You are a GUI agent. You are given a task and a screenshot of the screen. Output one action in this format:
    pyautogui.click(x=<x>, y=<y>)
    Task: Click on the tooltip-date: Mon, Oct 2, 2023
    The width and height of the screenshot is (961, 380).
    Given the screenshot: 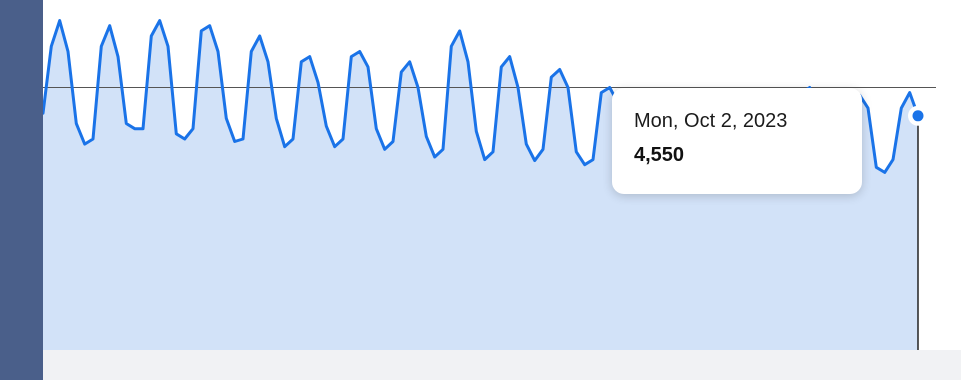 What is the action you would take?
    pyautogui.click(x=711, y=121)
    